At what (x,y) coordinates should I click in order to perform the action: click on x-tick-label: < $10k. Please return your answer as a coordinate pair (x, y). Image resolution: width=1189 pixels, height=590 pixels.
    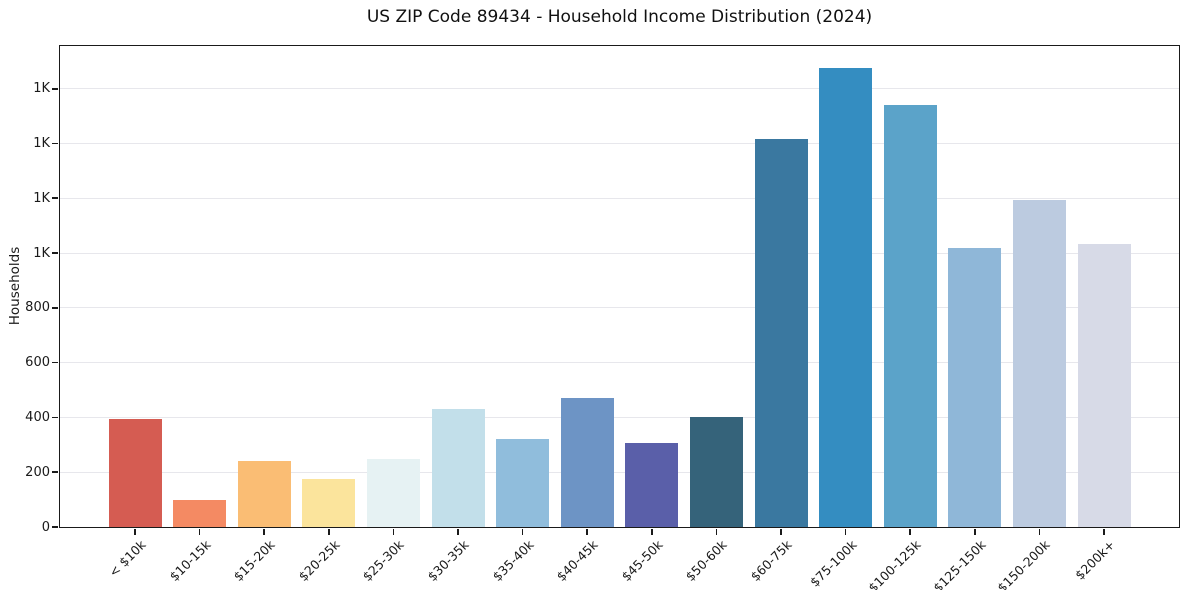
    Looking at the image, I should click on (127, 558).